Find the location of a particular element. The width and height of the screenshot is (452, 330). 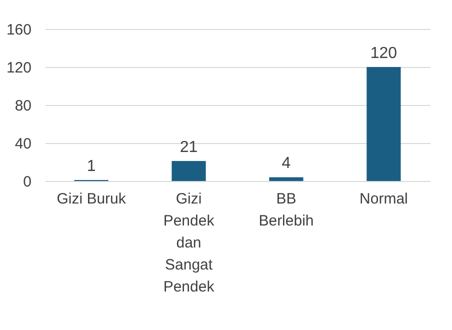

x-tick-label: BB Berlebih is located at coordinates (286, 210).